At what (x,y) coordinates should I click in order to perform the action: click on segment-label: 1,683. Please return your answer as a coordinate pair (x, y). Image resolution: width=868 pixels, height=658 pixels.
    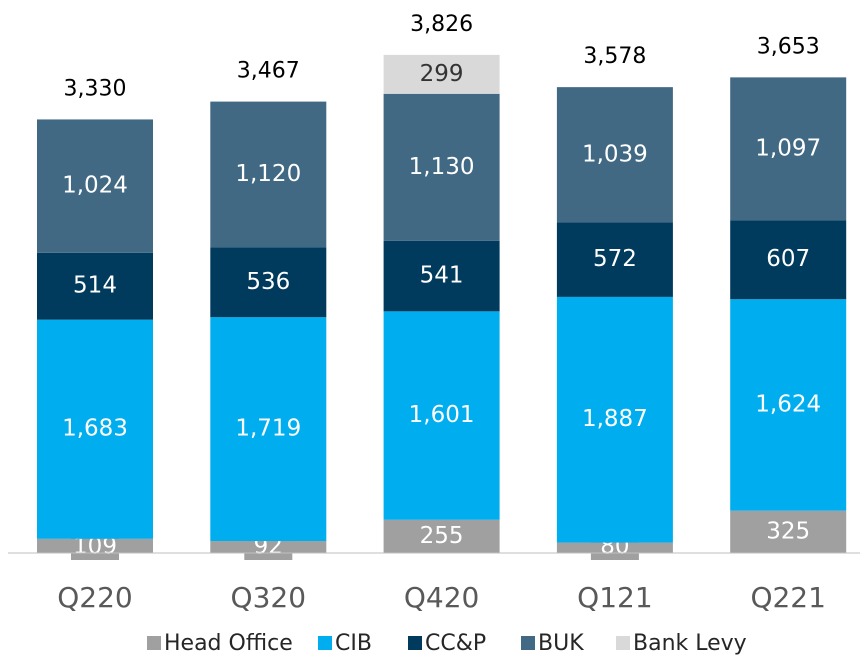
    Looking at the image, I should click on (95, 429).